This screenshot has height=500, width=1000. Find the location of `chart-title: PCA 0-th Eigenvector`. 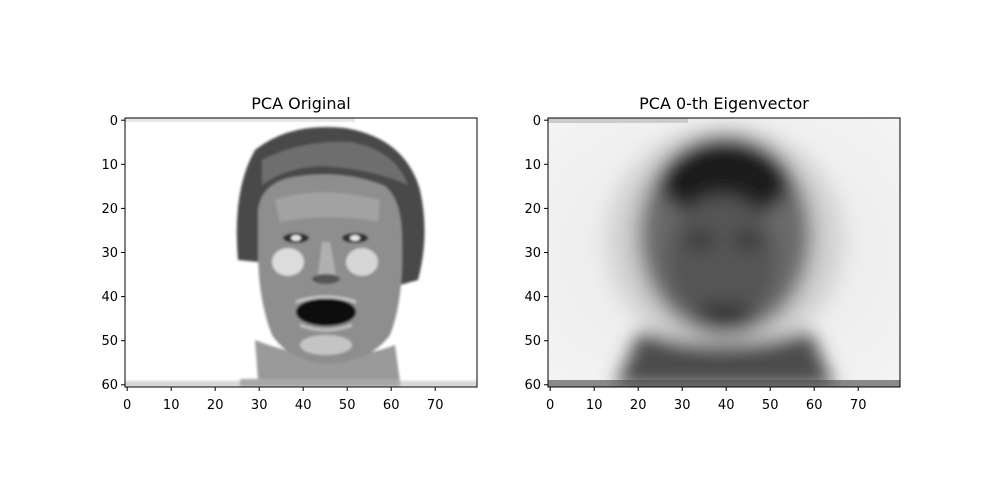

chart-title: PCA 0-th Eigenvector is located at coordinates (724, 103).